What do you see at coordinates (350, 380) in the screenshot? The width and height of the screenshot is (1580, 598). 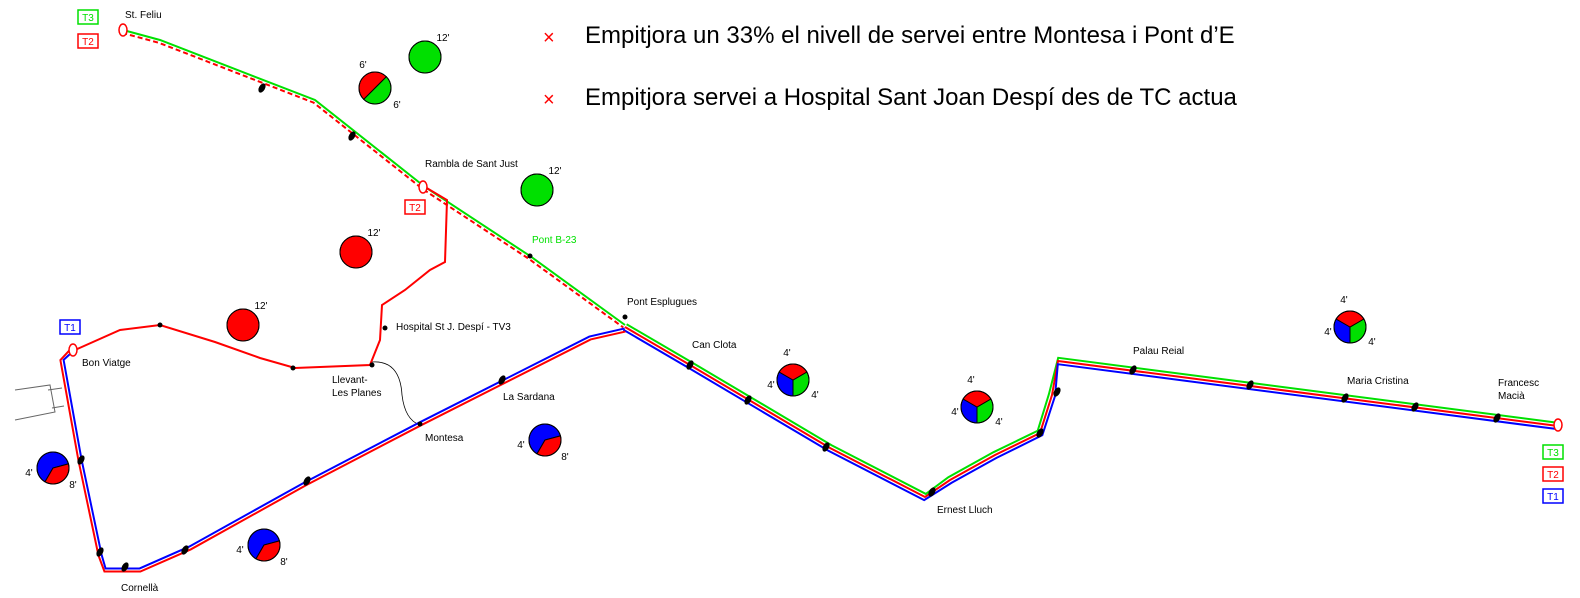 I see `station-label: Llevant-` at bounding box center [350, 380].